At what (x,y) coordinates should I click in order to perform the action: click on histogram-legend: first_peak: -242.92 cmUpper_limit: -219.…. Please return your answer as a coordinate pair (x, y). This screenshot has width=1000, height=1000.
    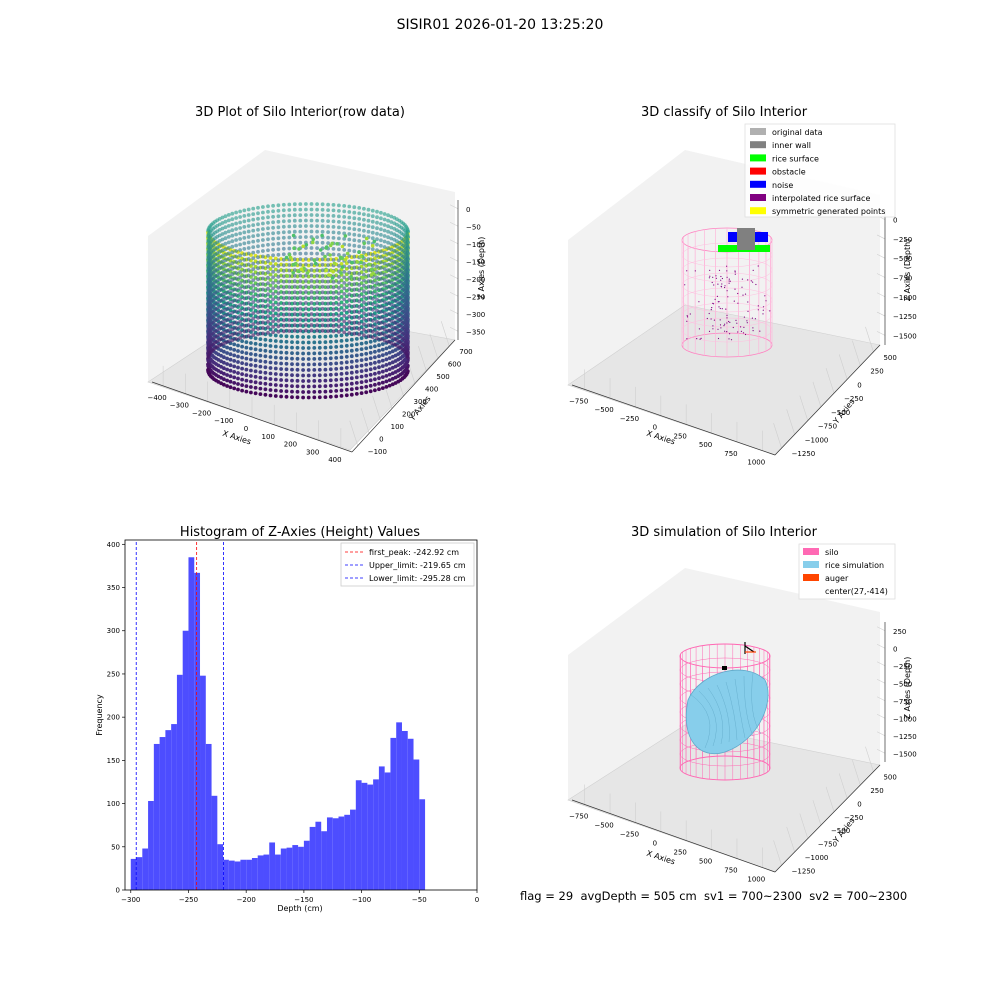
    Looking at the image, I should click on (407, 564).